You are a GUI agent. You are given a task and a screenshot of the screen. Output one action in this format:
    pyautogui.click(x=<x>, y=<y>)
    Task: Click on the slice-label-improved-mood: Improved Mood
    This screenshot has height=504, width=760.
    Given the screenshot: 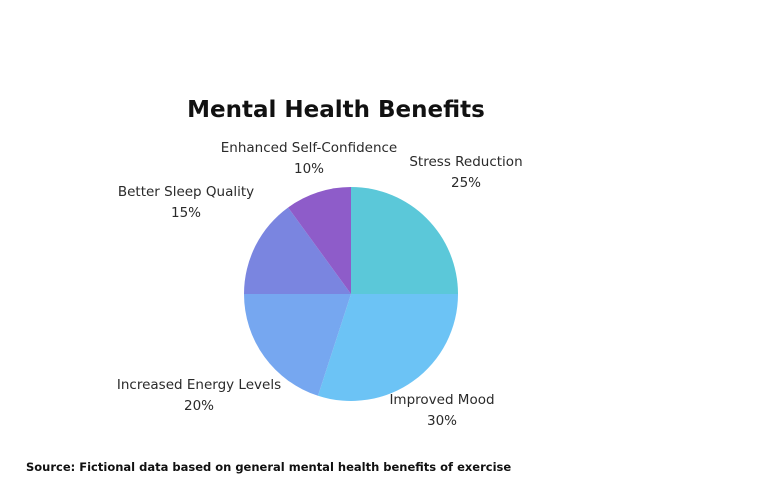 What is the action you would take?
    pyautogui.click(x=441, y=400)
    